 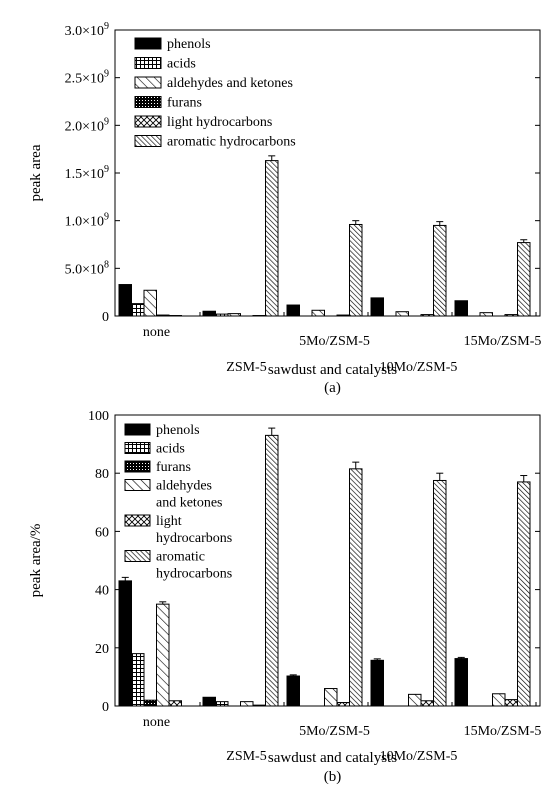 What do you see at coordinates (219, 122) in the screenshot?
I see `legend-label: light hydrocarbons` at bounding box center [219, 122].